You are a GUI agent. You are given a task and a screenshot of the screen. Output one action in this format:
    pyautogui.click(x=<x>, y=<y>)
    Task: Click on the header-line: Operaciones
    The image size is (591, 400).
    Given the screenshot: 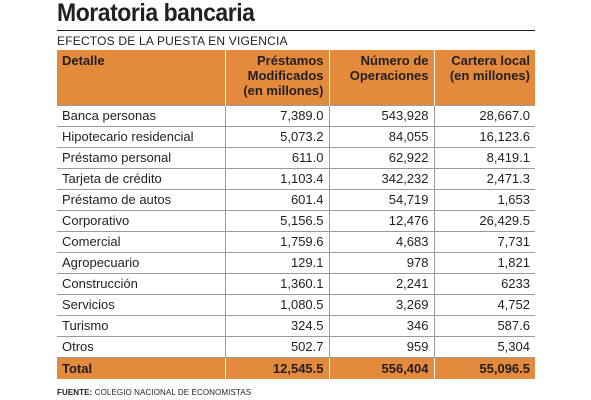 What is the action you would take?
    pyautogui.click(x=389, y=75)
    